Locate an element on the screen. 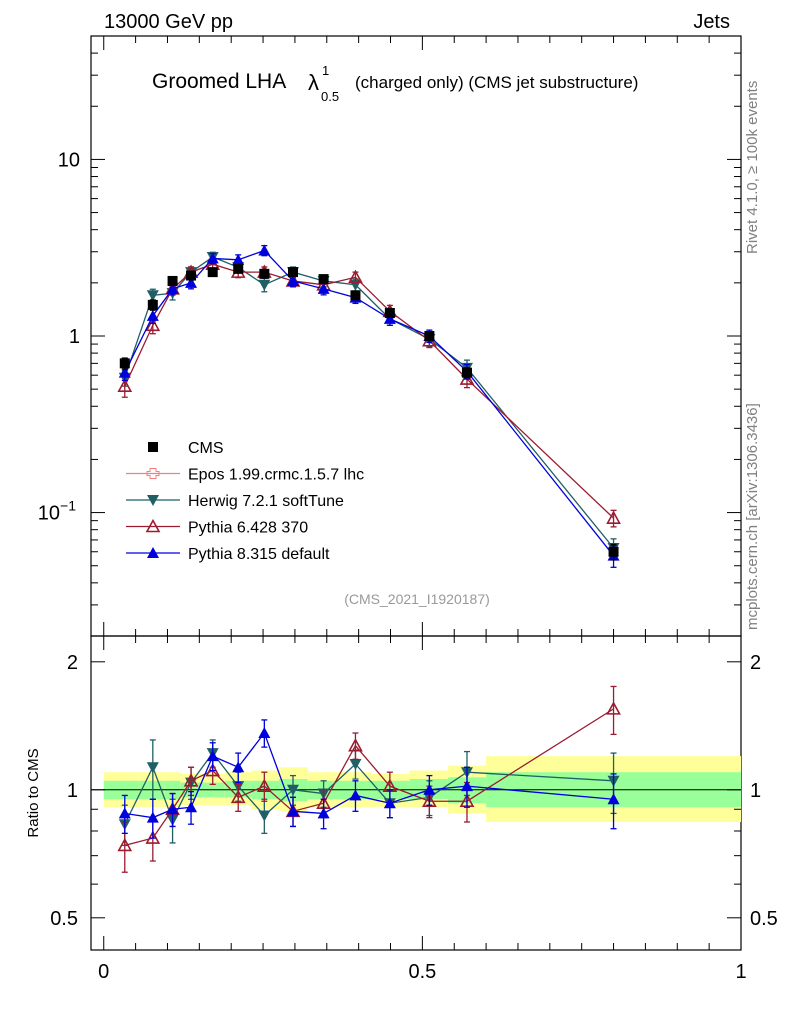 The height and width of the screenshot is (1024, 786). main-ytick-label: 1 is located at coordinates (74, 337).